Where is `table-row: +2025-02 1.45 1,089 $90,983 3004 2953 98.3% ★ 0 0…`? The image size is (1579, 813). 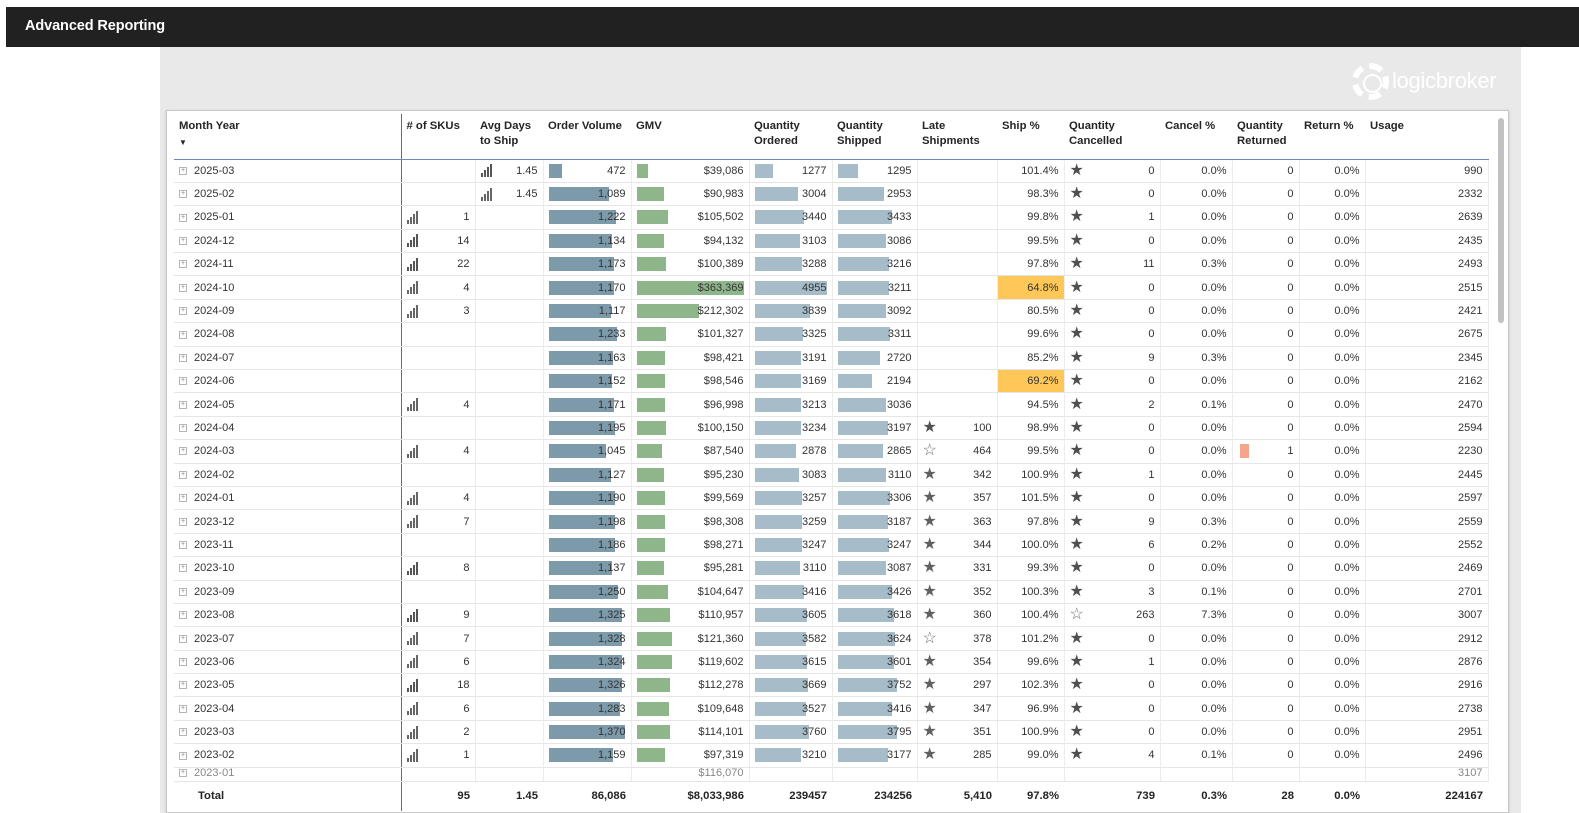 table-row: +2025-02 1.45 1,089 $90,983 3004 2953 98.3% ★ 0 0… is located at coordinates (831, 194).